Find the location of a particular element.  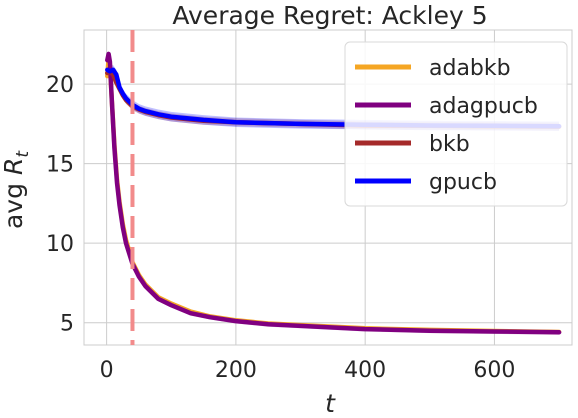

legend-label-adabkb: adabkb is located at coordinates (470, 68).